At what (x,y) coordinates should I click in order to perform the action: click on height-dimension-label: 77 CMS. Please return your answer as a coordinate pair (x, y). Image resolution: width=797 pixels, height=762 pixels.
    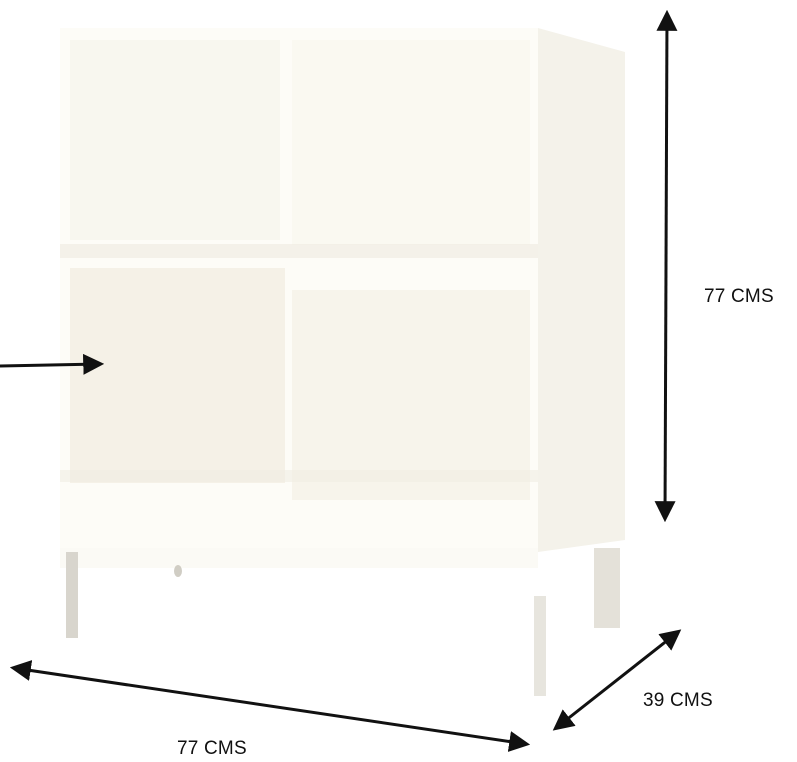
    Looking at the image, I should click on (739, 296).